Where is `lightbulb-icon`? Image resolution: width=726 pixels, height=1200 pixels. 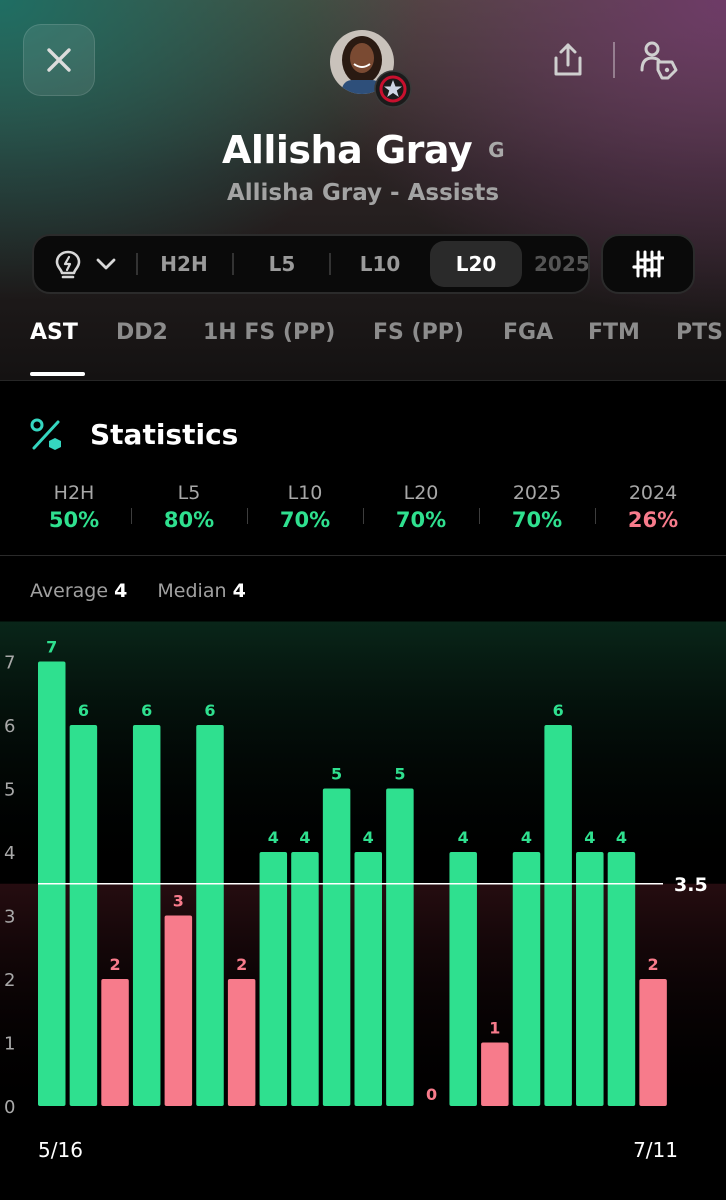 lightbulb-icon is located at coordinates (68, 265).